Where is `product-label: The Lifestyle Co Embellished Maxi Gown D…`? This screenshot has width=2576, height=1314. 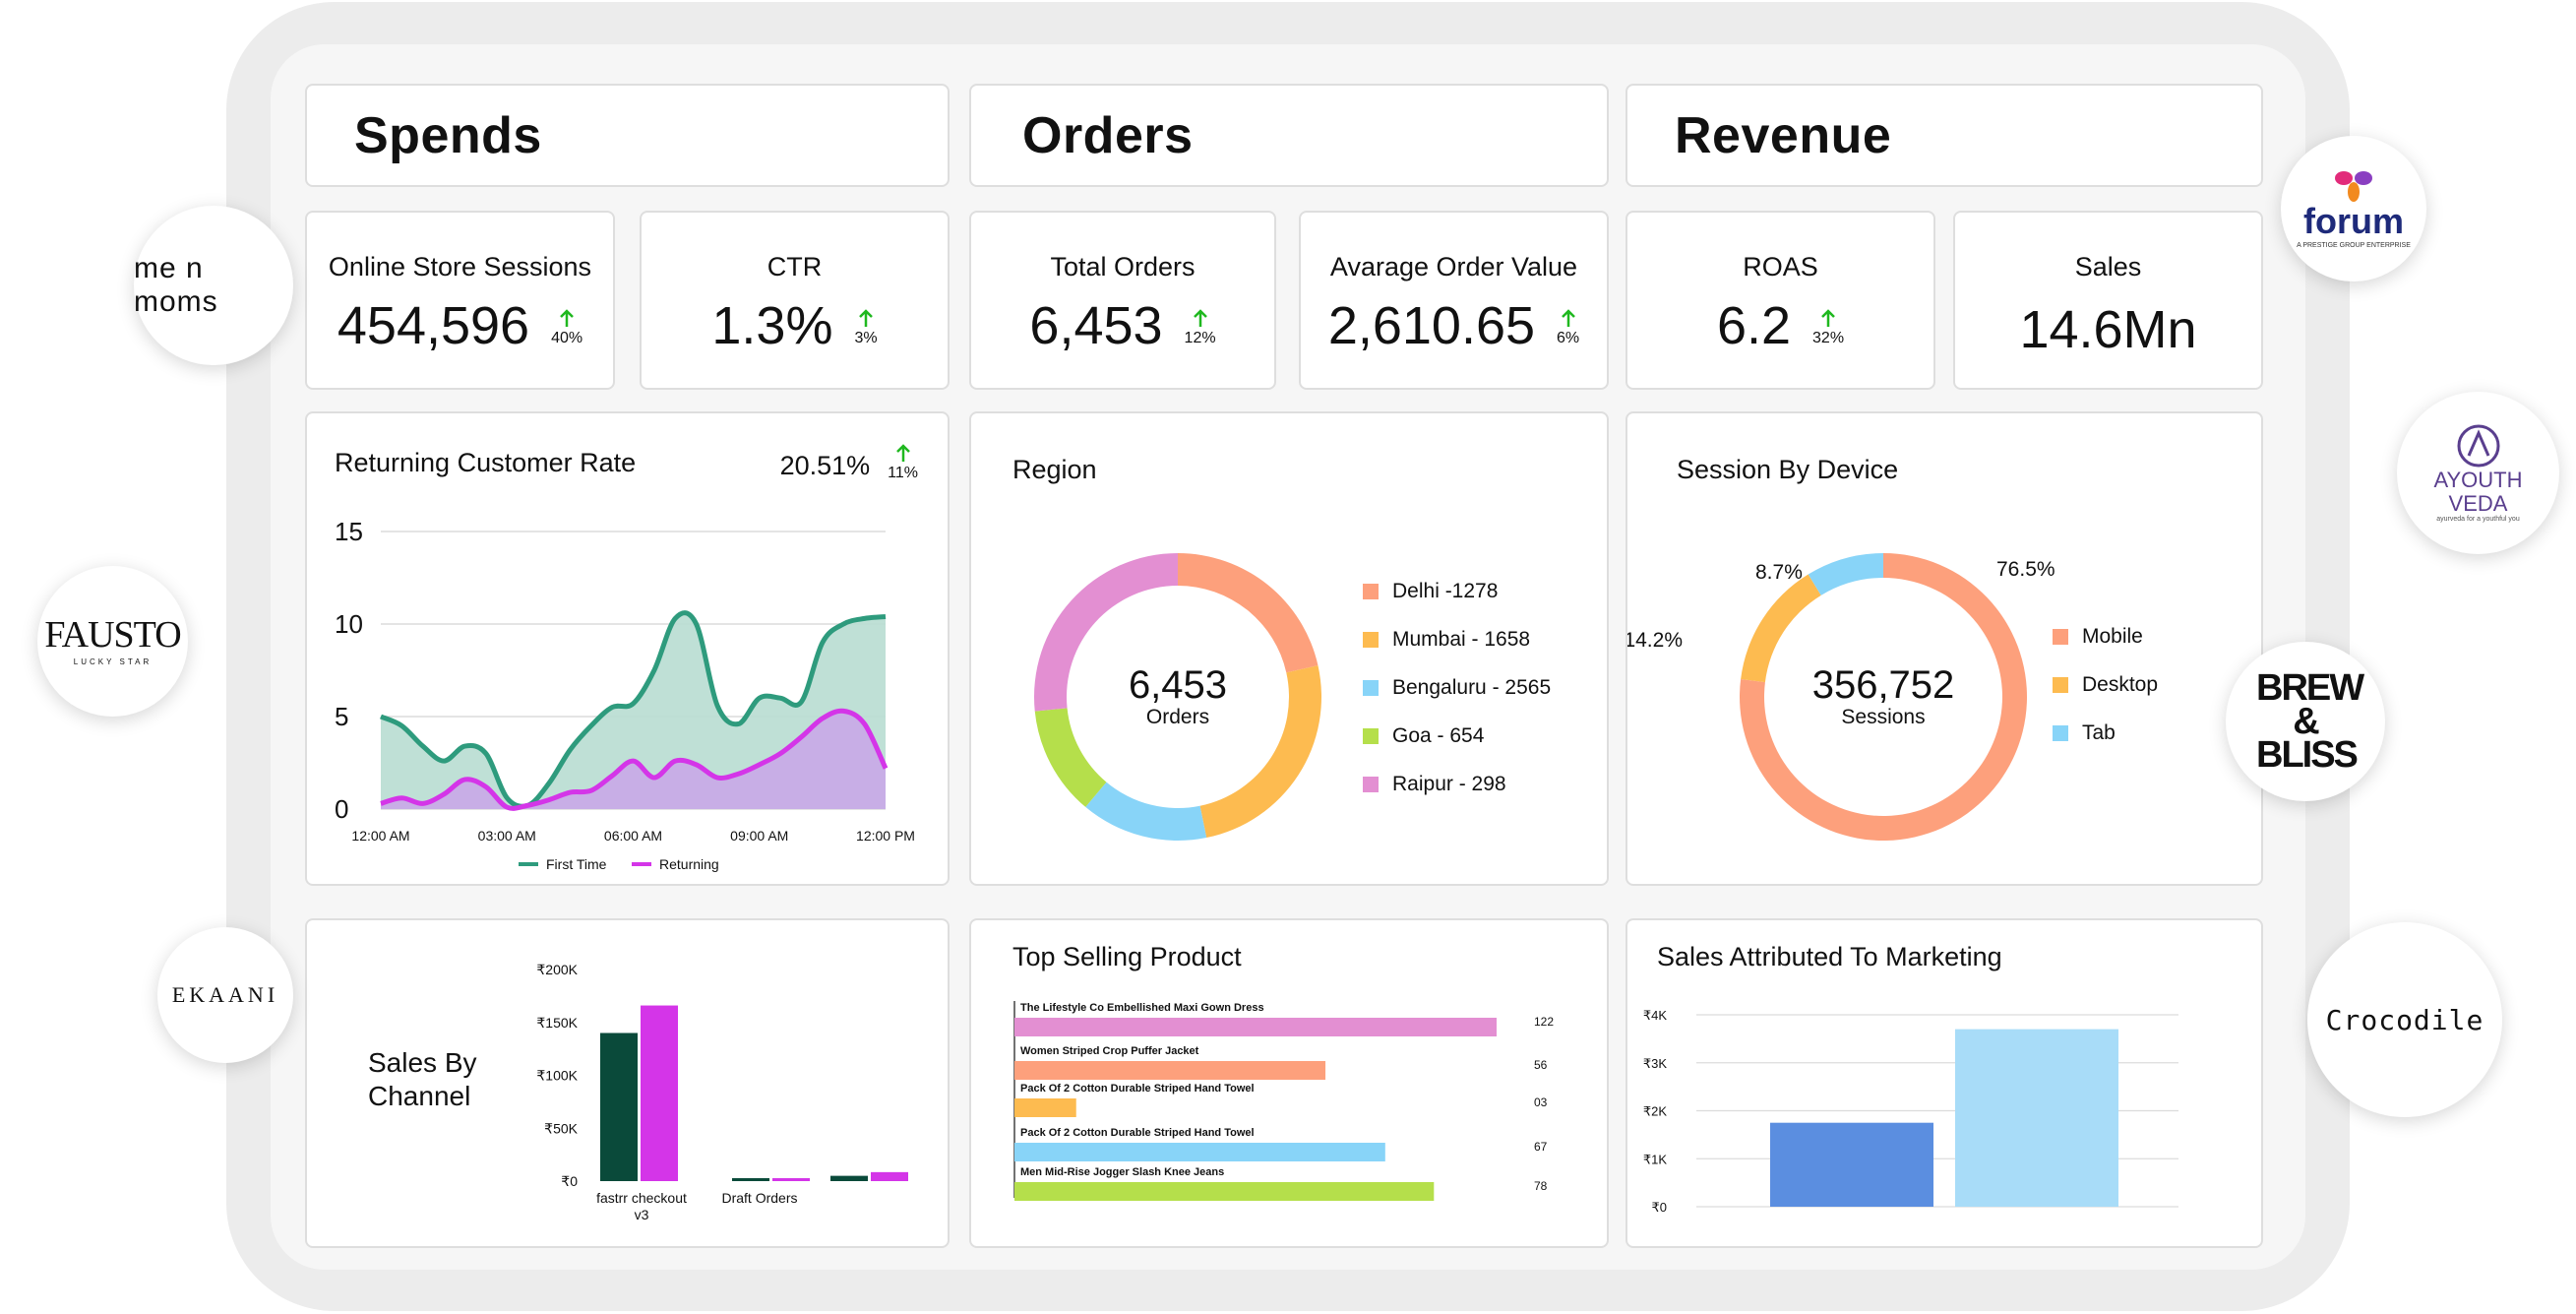
product-label: The Lifestyle Co Embellished Maxi Gown D… is located at coordinates (1142, 1008).